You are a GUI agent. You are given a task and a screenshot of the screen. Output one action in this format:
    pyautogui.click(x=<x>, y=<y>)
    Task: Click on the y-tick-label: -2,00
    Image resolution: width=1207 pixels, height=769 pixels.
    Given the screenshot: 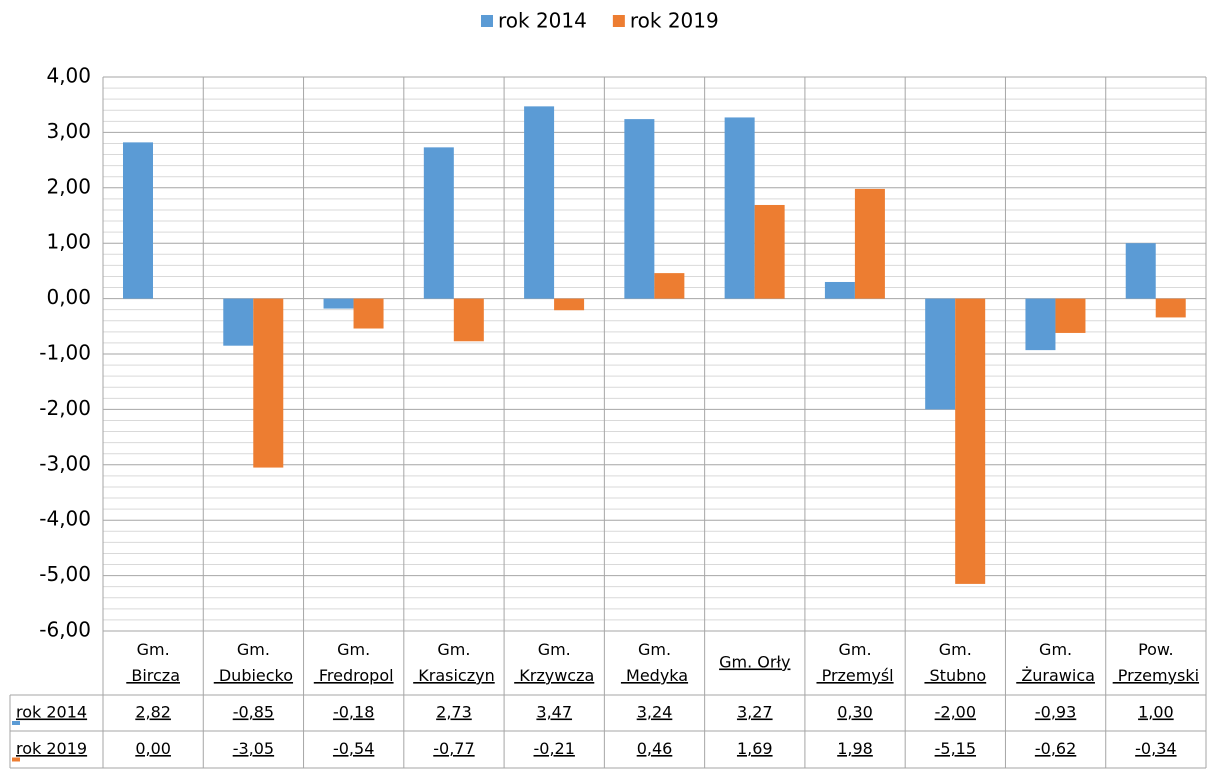 What is the action you would take?
    pyautogui.click(x=65, y=408)
    